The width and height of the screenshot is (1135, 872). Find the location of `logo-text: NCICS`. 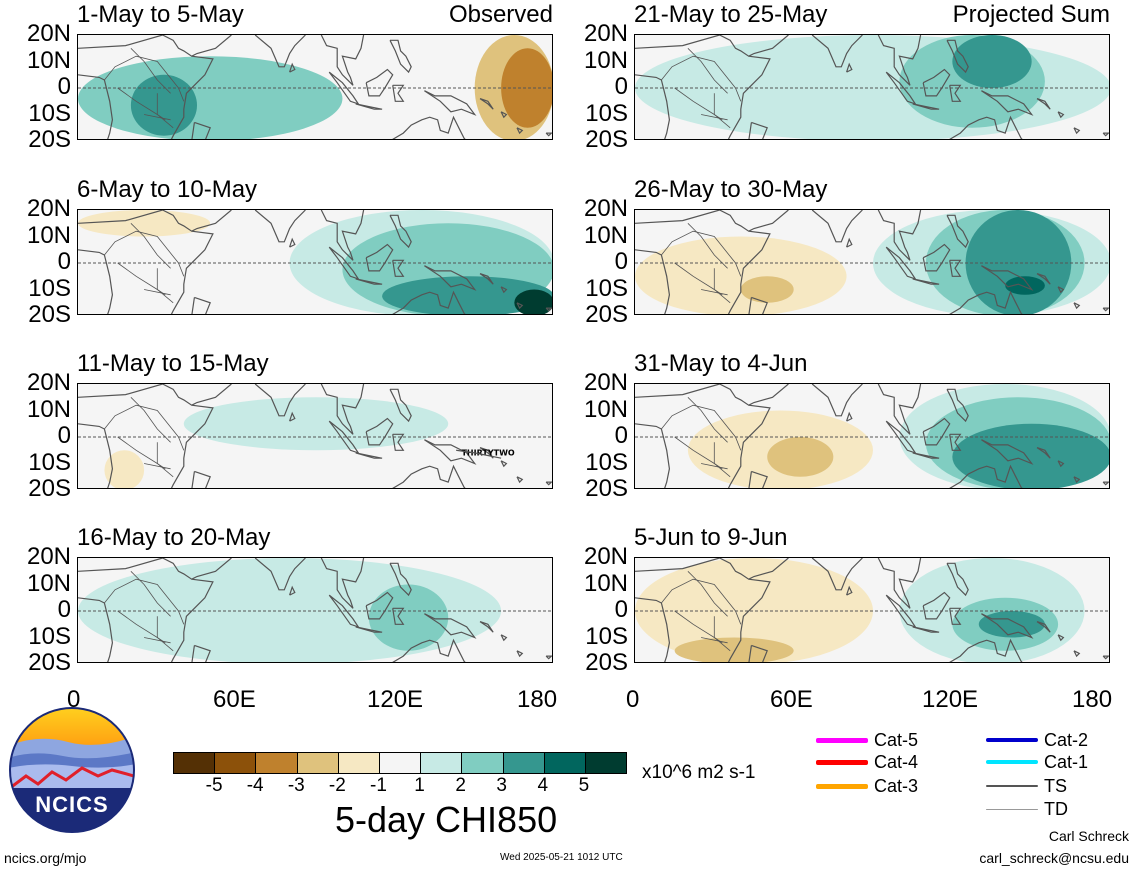

logo-text: NCICS is located at coordinates (72, 804).